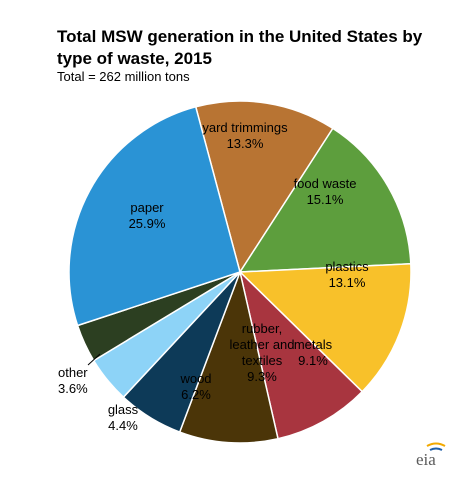  Describe the element at coordinates (147, 215) in the screenshot. I see `slice-label: paper 25.9%` at that location.